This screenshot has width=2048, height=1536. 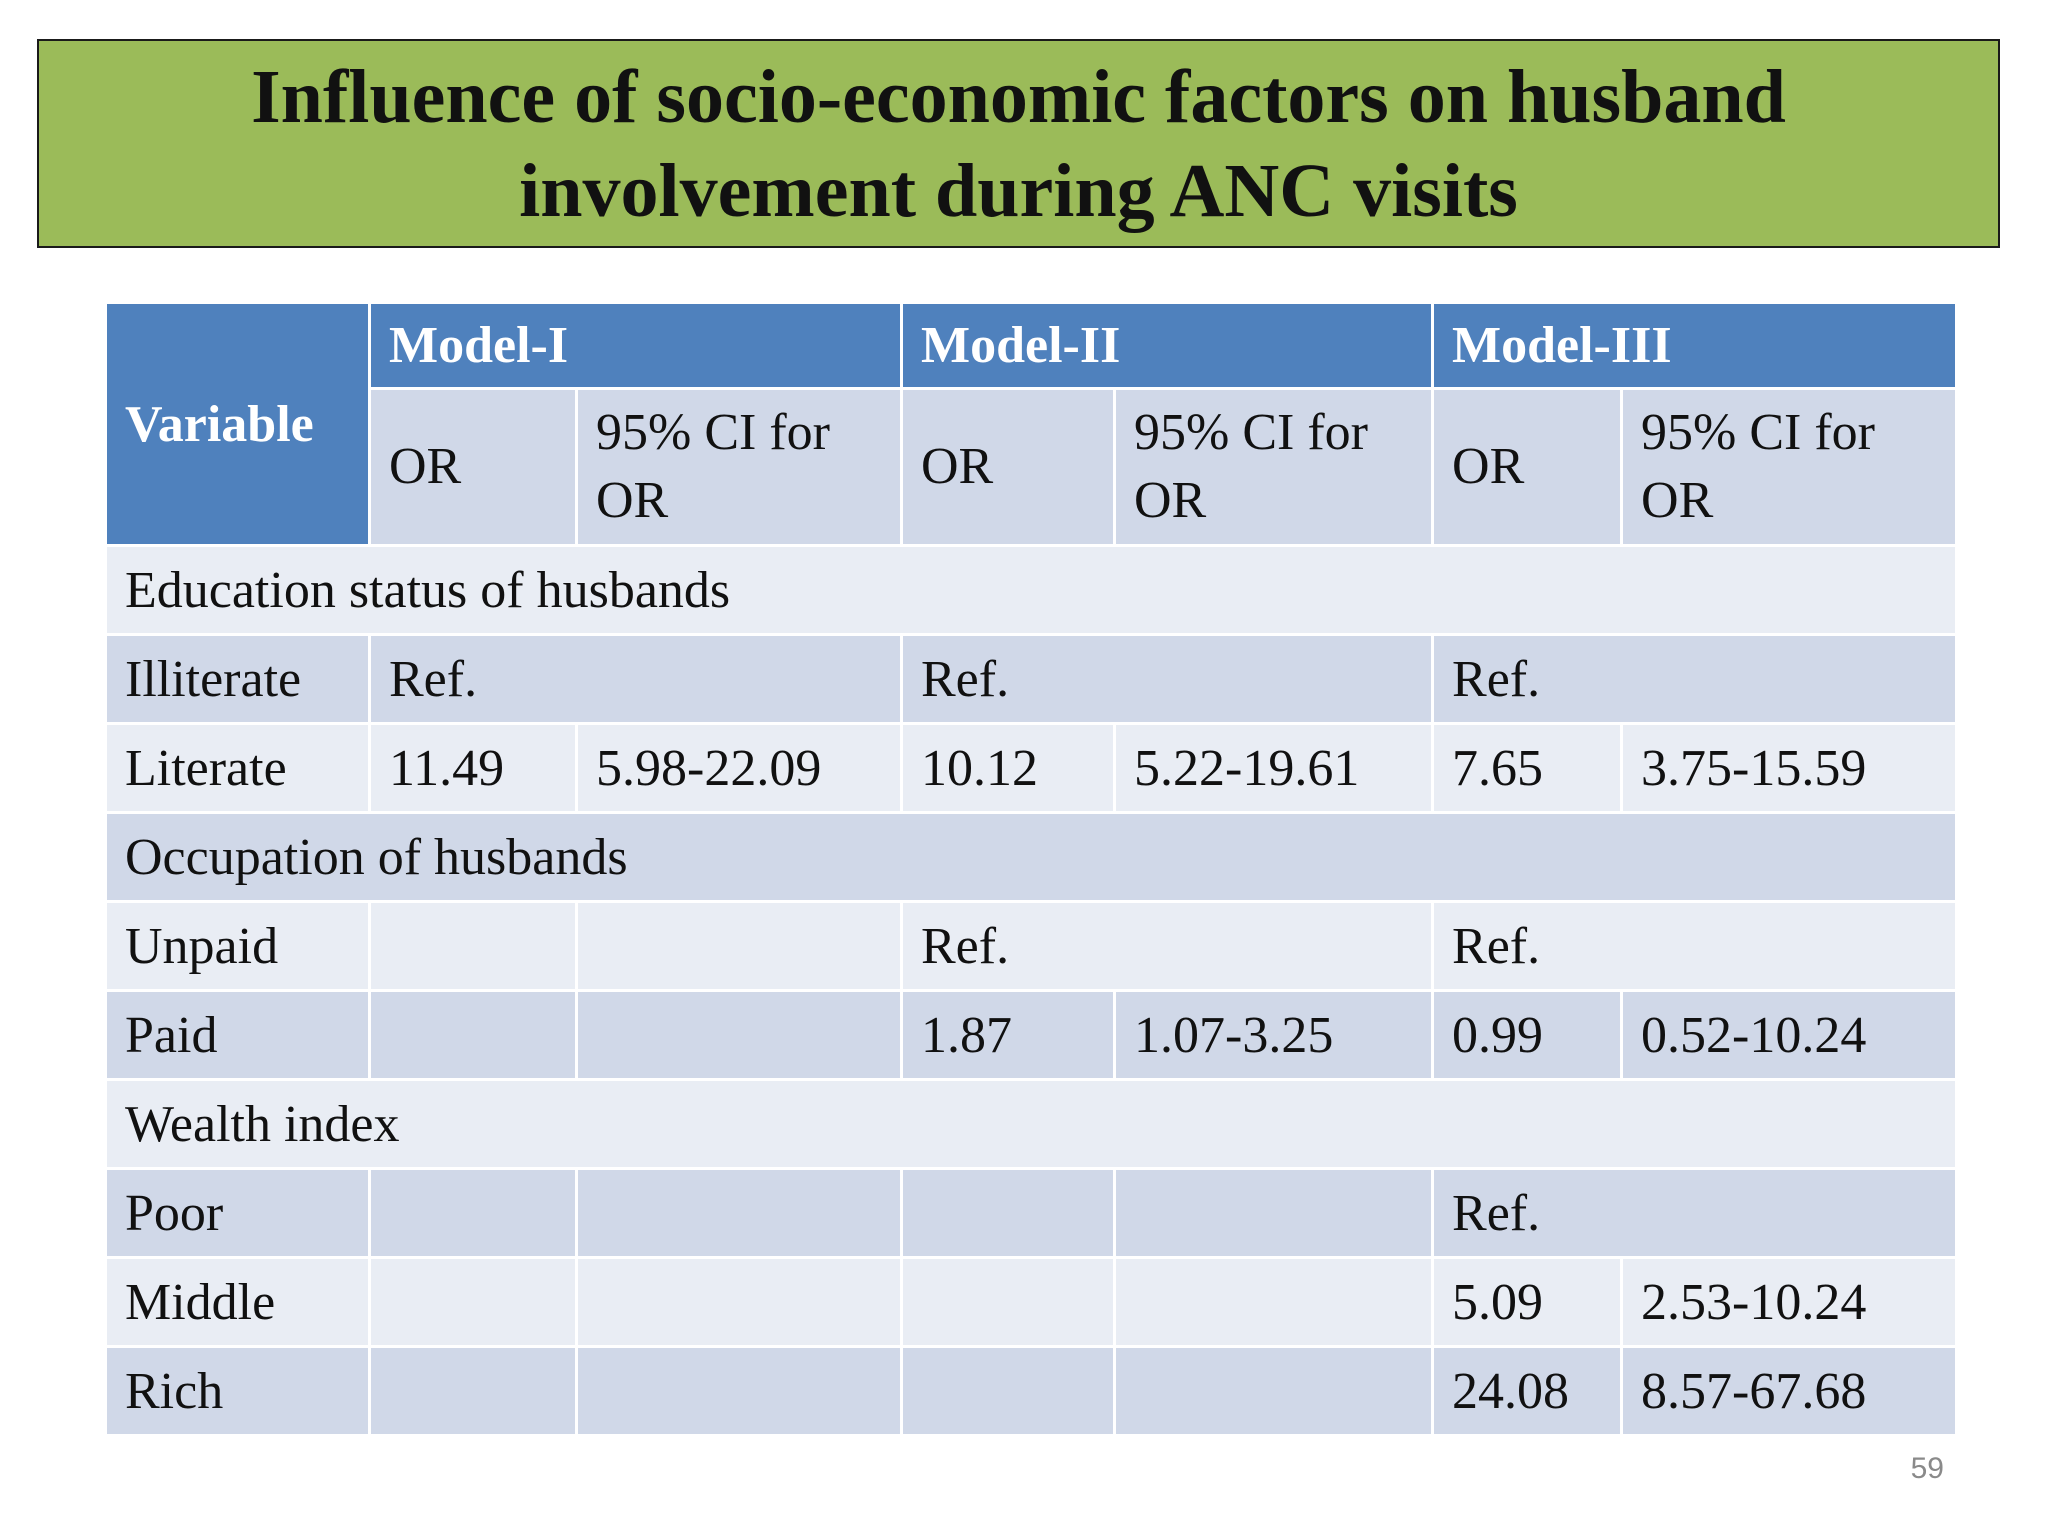 I want to click on page-number: 59, so click(x=1927, y=1468).